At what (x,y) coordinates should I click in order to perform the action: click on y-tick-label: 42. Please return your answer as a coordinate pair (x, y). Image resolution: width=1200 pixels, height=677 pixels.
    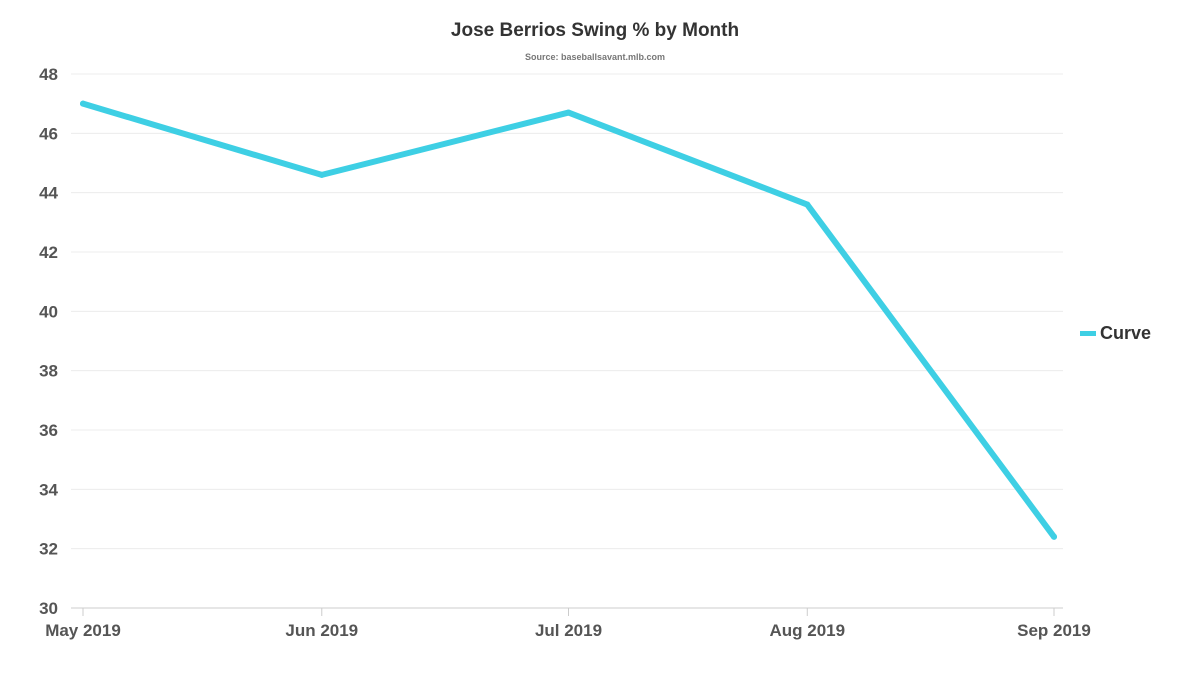
    Looking at the image, I should click on (48, 252).